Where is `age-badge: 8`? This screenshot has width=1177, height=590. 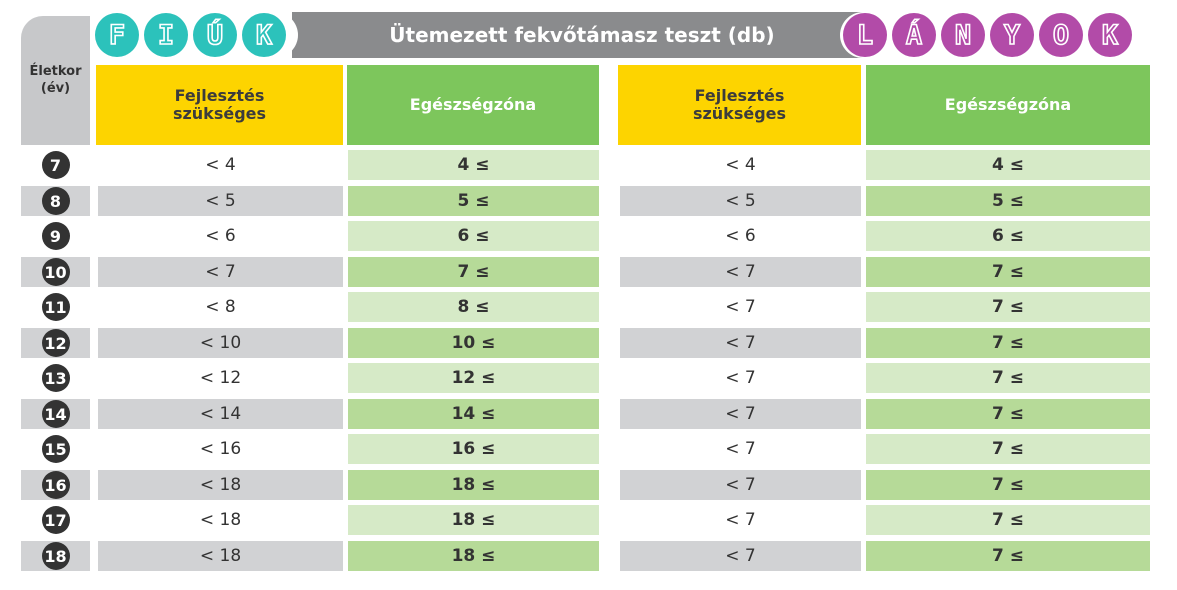 age-badge: 8 is located at coordinates (55, 201).